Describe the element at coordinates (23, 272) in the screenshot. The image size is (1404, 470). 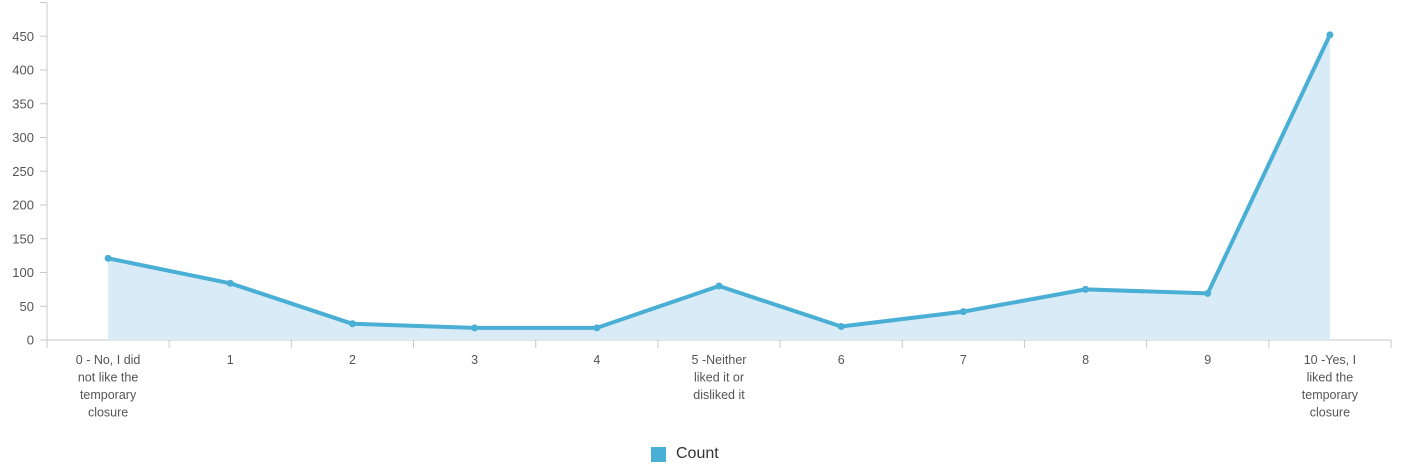
I see `y-tick-label: 100` at that location.